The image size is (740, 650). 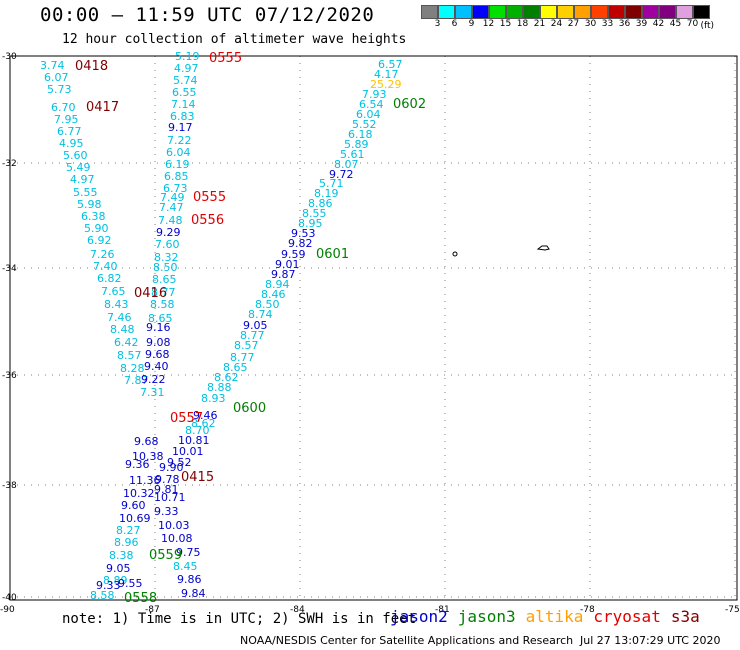 I want to click on wave-height-label: 6.38, so click(x=93, y=216).